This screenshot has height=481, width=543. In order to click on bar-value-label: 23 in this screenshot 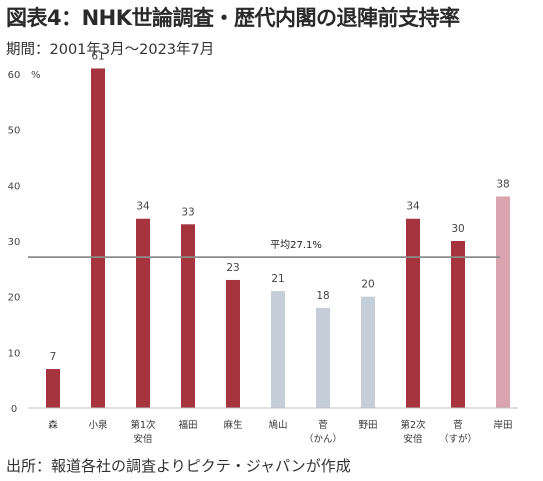, I will do `click(232, 268)`.